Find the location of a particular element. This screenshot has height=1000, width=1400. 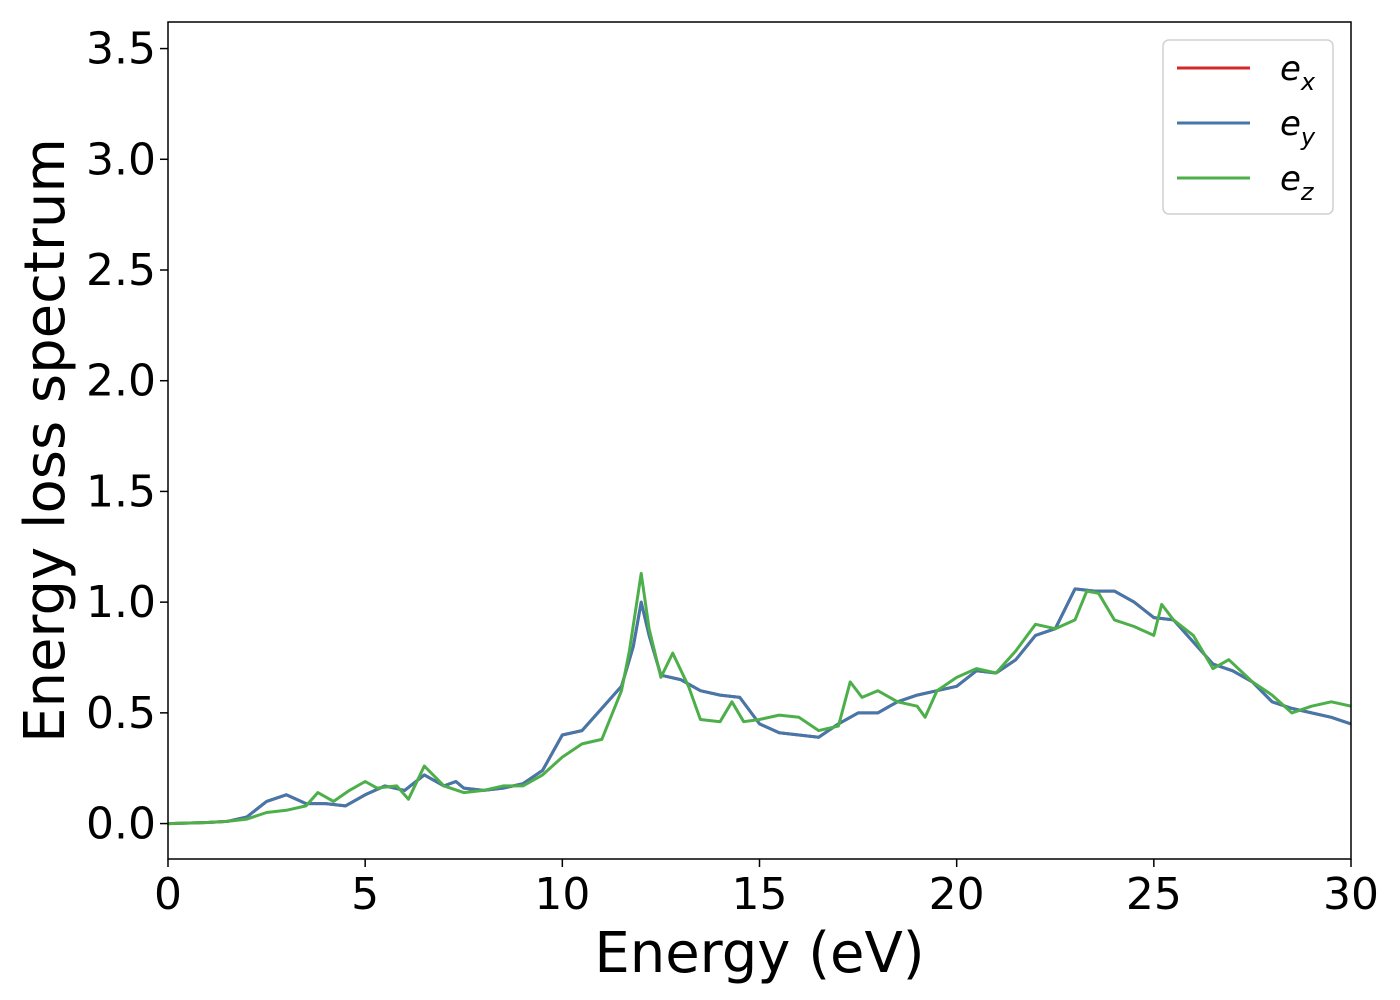

y-tick-label: 0.5 is located at coordinates (121, 713).